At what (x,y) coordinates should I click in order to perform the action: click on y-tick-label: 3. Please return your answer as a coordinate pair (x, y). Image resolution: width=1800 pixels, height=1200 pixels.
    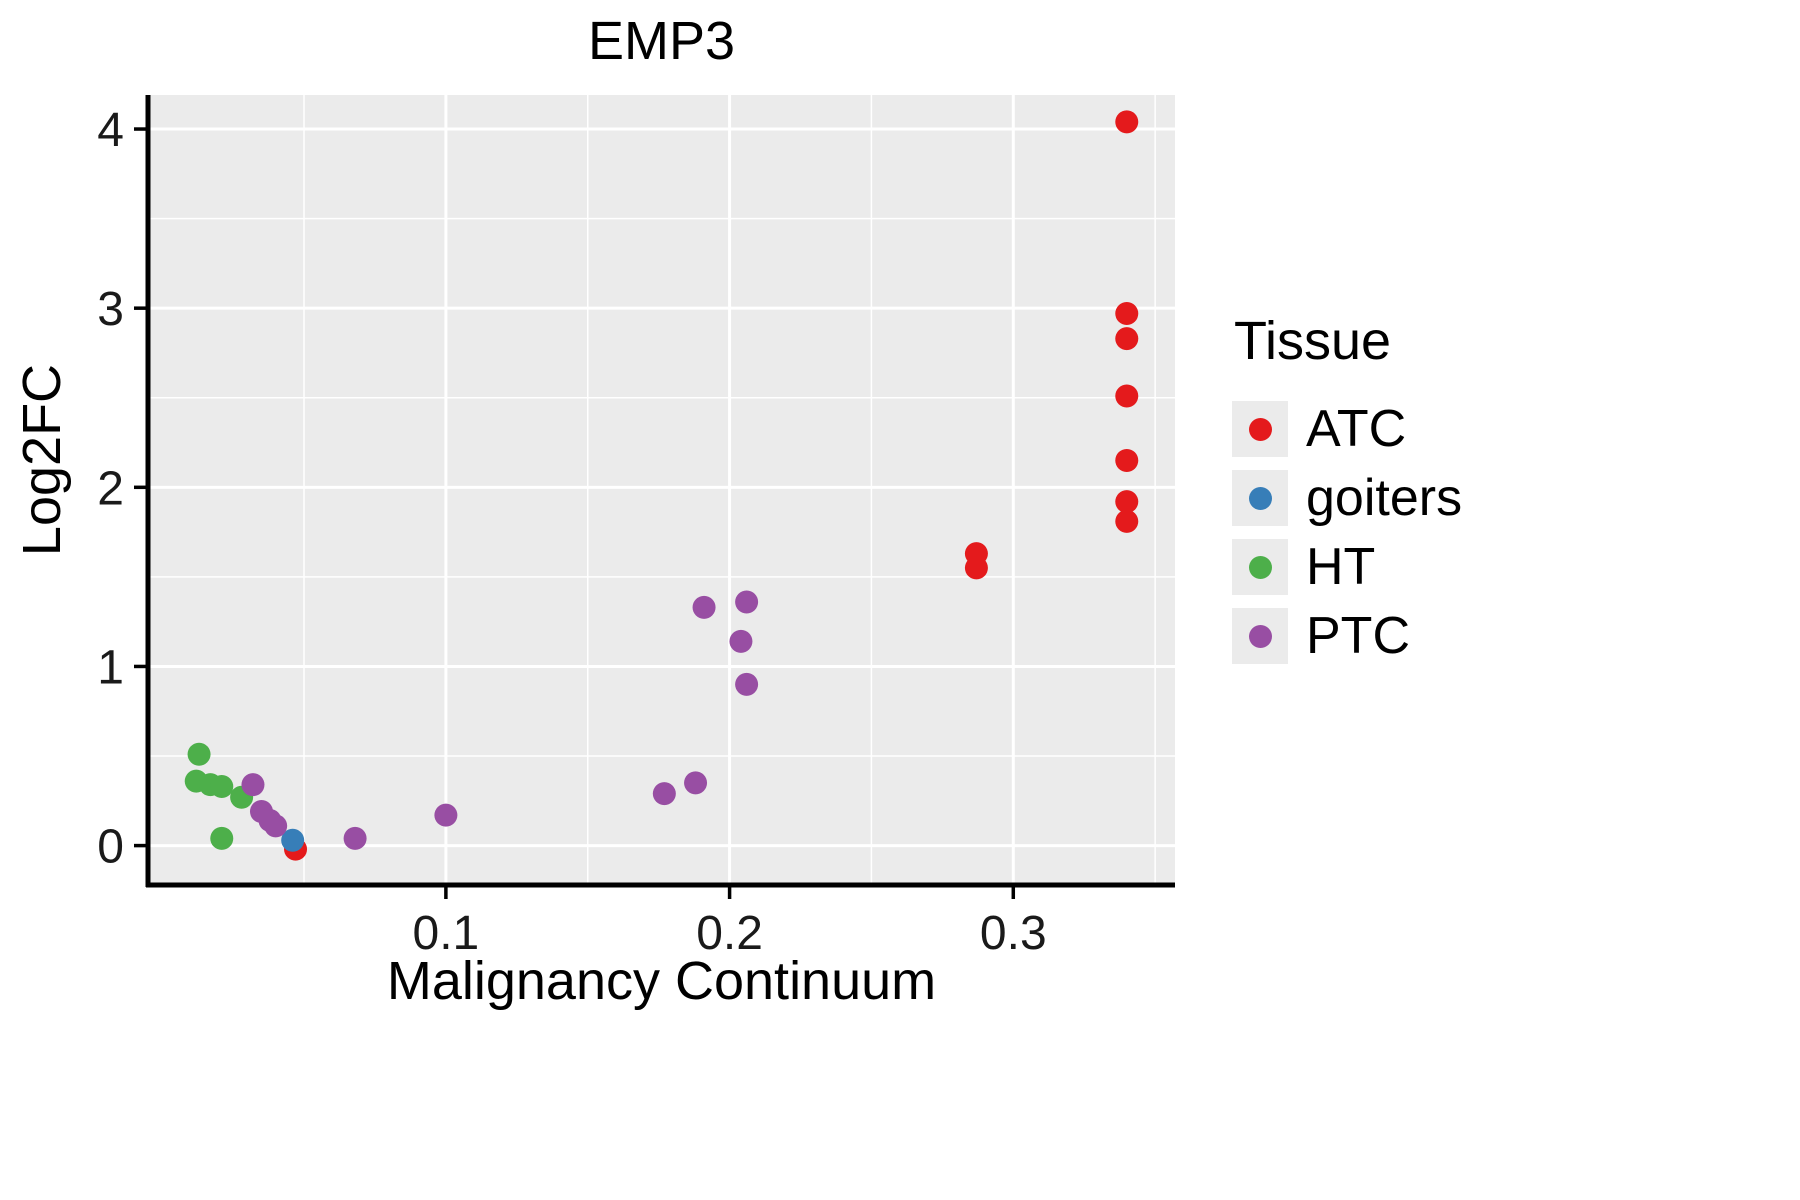
    Looking at the image, I should click on (110, 309).